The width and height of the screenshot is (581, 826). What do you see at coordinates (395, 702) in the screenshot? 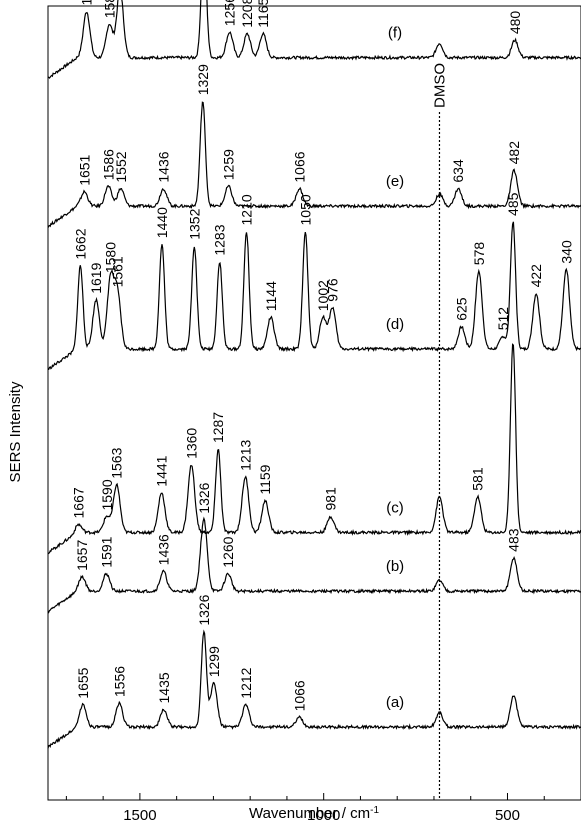
I see `series-label: (a)` at bounding box center [395, 702].